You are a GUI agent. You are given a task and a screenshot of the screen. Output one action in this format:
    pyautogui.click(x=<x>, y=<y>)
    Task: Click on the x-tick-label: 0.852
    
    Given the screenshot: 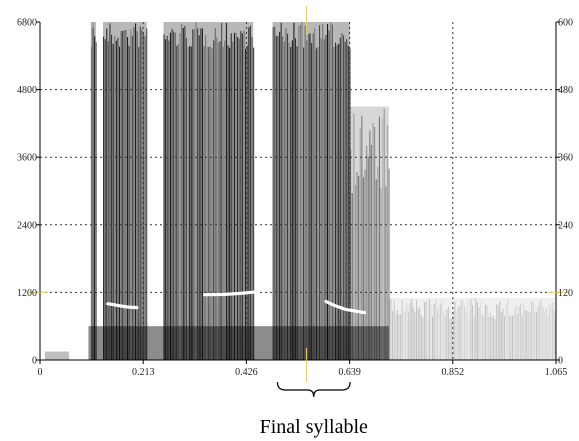 What is the action you would take?
    pyautogui.click(x=453, y=372)
    